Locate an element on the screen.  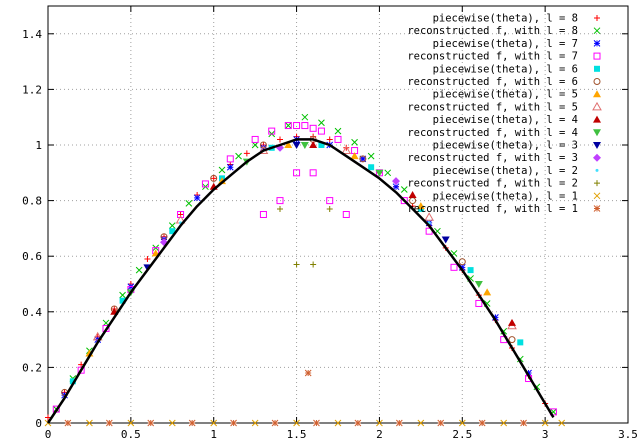
y-tick-label: 1 is located at coordinates (38, 145).